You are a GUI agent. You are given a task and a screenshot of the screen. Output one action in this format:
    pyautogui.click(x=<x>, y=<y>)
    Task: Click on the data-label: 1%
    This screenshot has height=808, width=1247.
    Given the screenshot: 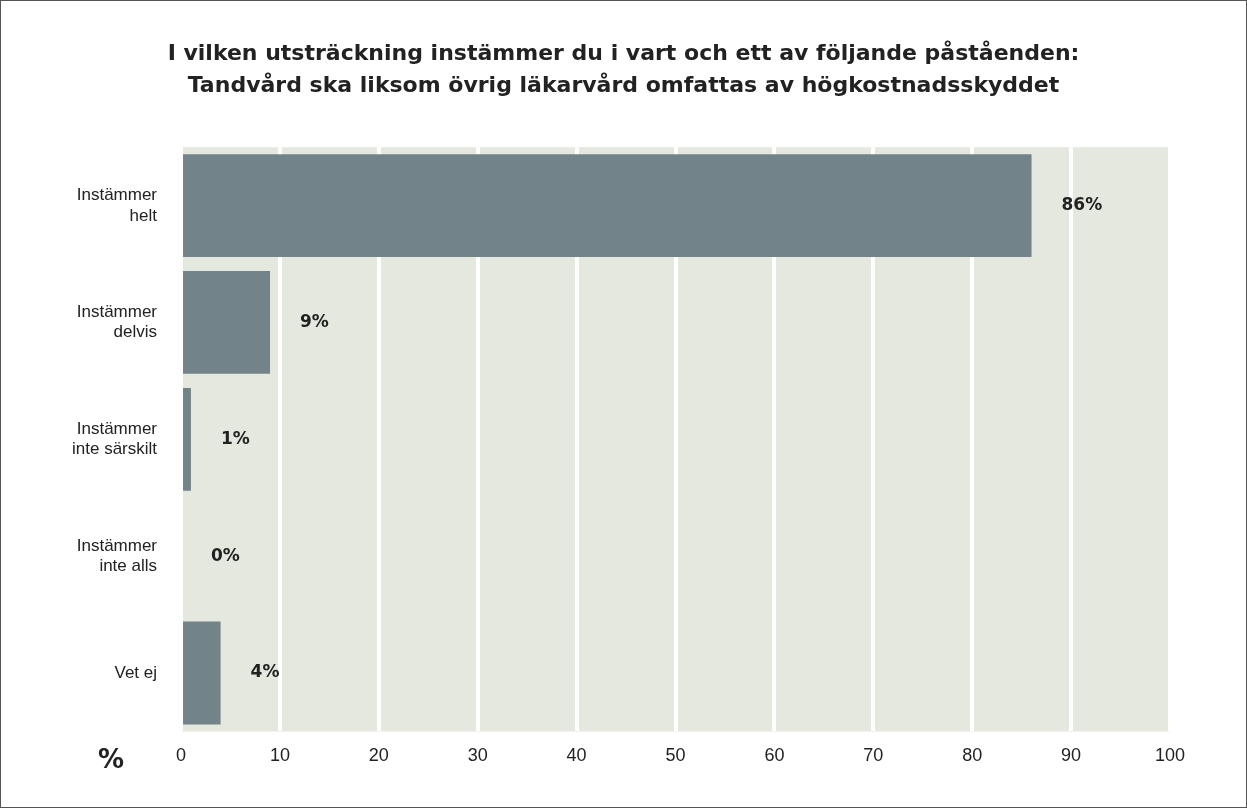 What is the action you would take?
    pyautogui.click(x=235, y=437)
    